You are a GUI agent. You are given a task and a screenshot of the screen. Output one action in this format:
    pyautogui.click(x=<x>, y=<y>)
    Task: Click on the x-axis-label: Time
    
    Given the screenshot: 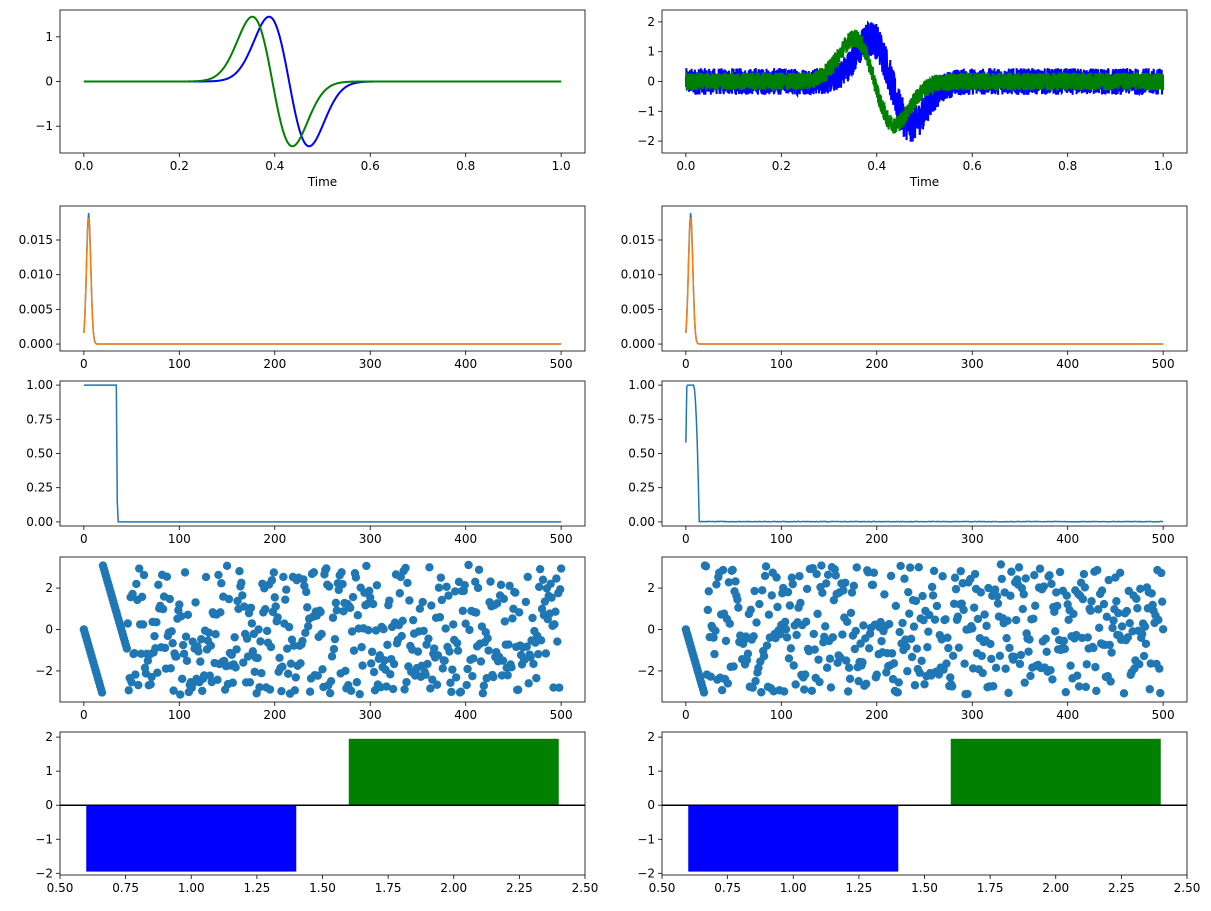 What is the action you would take?
    pyautogui.click(x=924, y=182)
    